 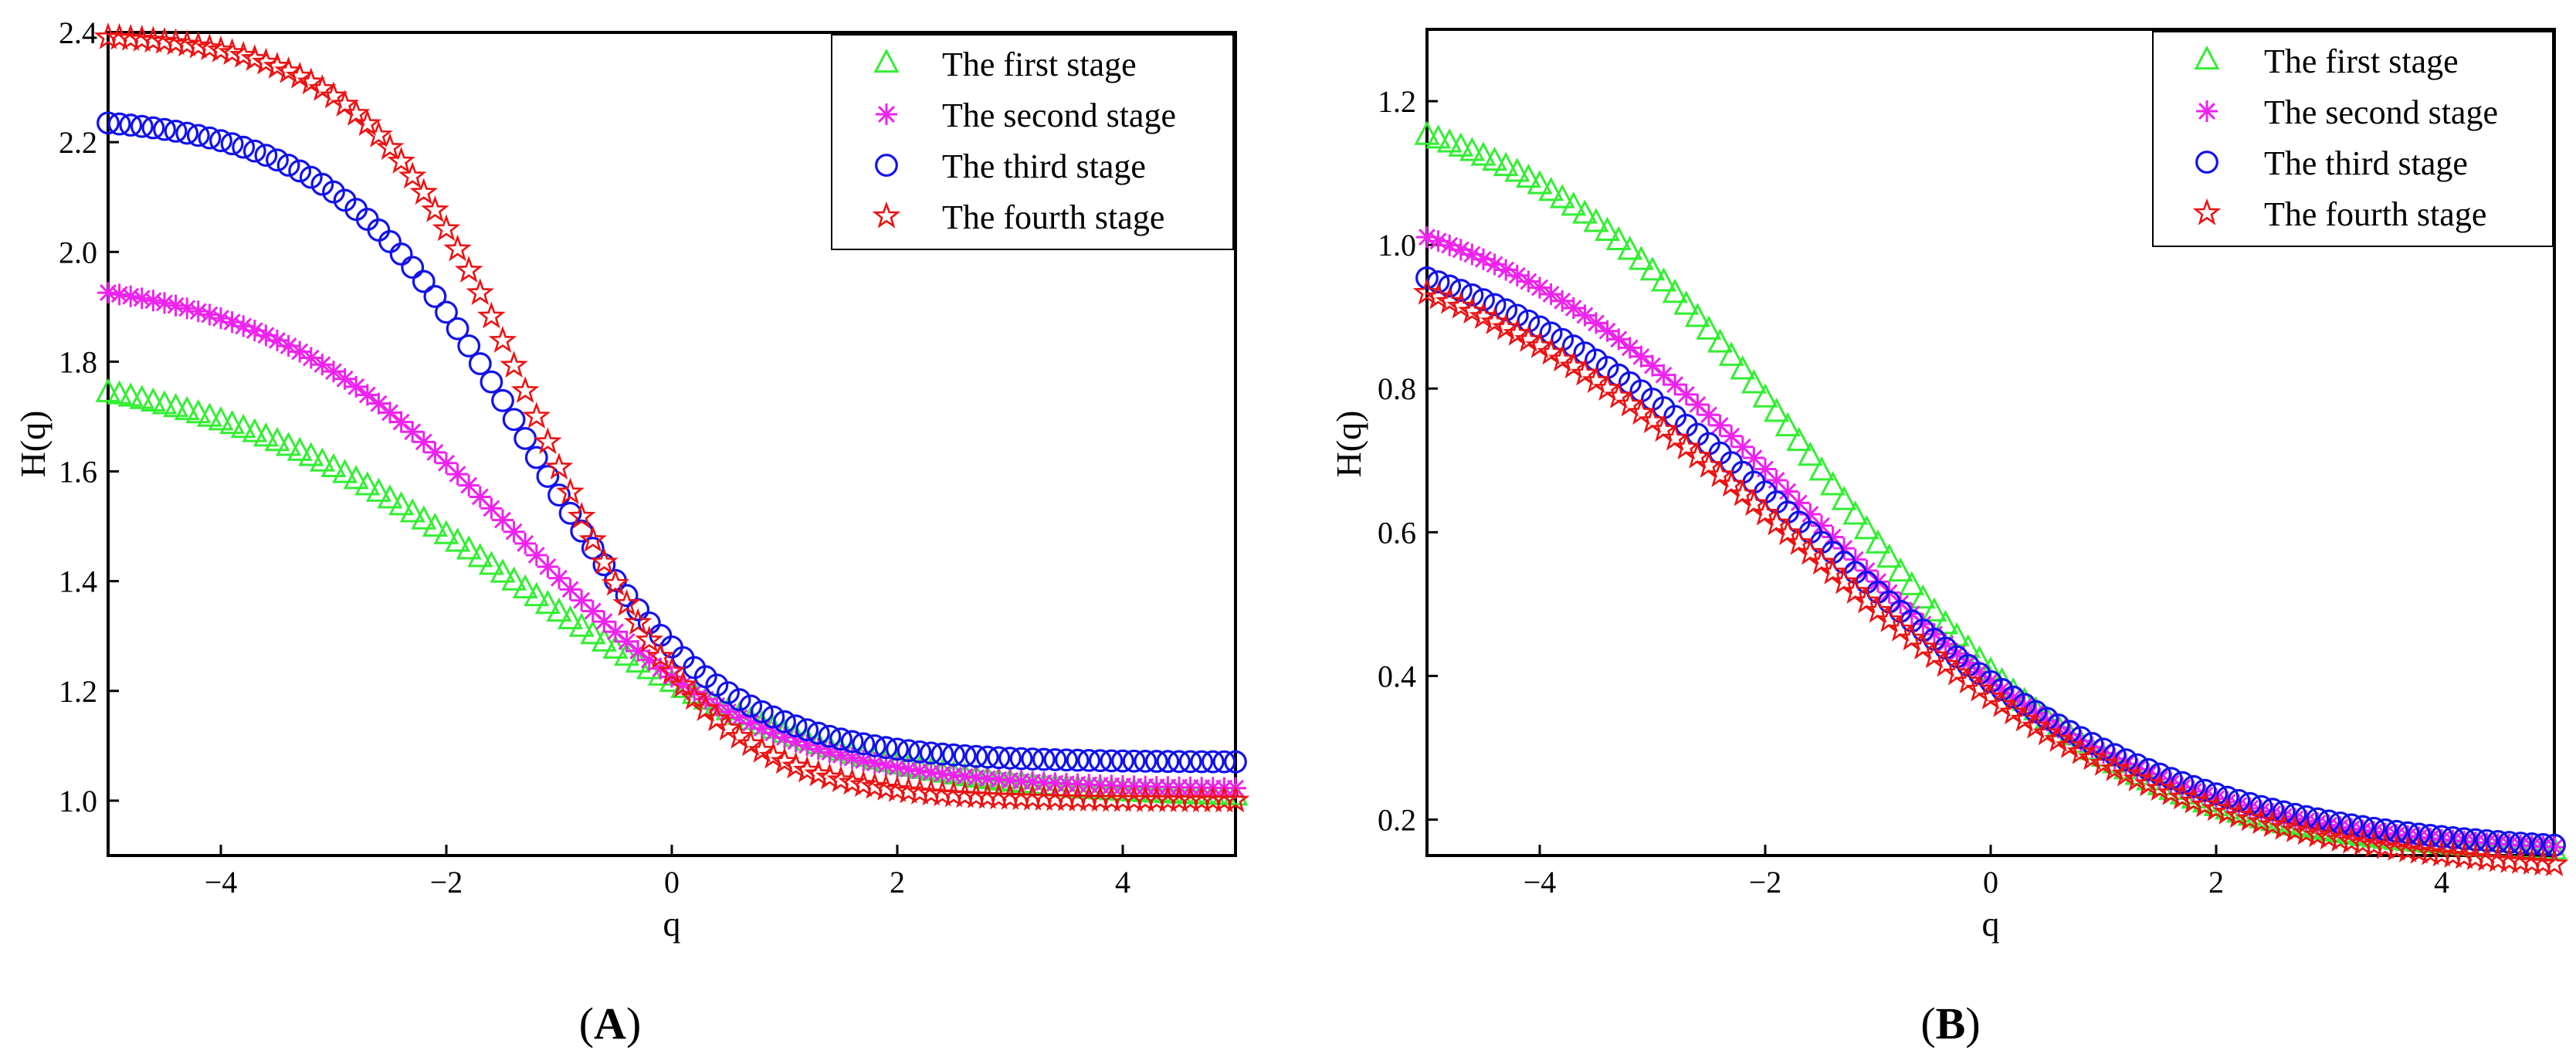 I want to click on y-tick-label: 1.0, so click(x=78, y=801).